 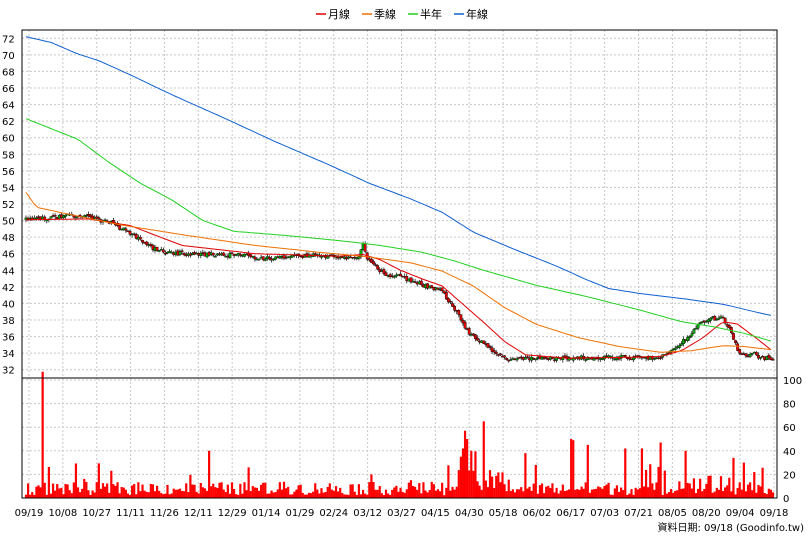 What do you see at coordinates (774, 513) in the screenshot?
I see `x-tick-label: 09/18` at bounding box center [774, 513].